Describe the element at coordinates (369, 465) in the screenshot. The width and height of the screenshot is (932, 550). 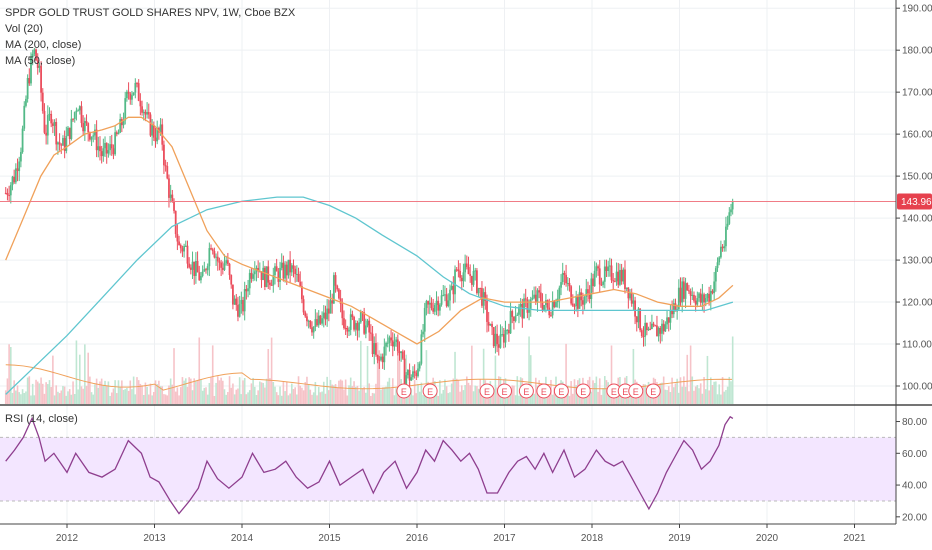
I see `rsi-line` at that location.